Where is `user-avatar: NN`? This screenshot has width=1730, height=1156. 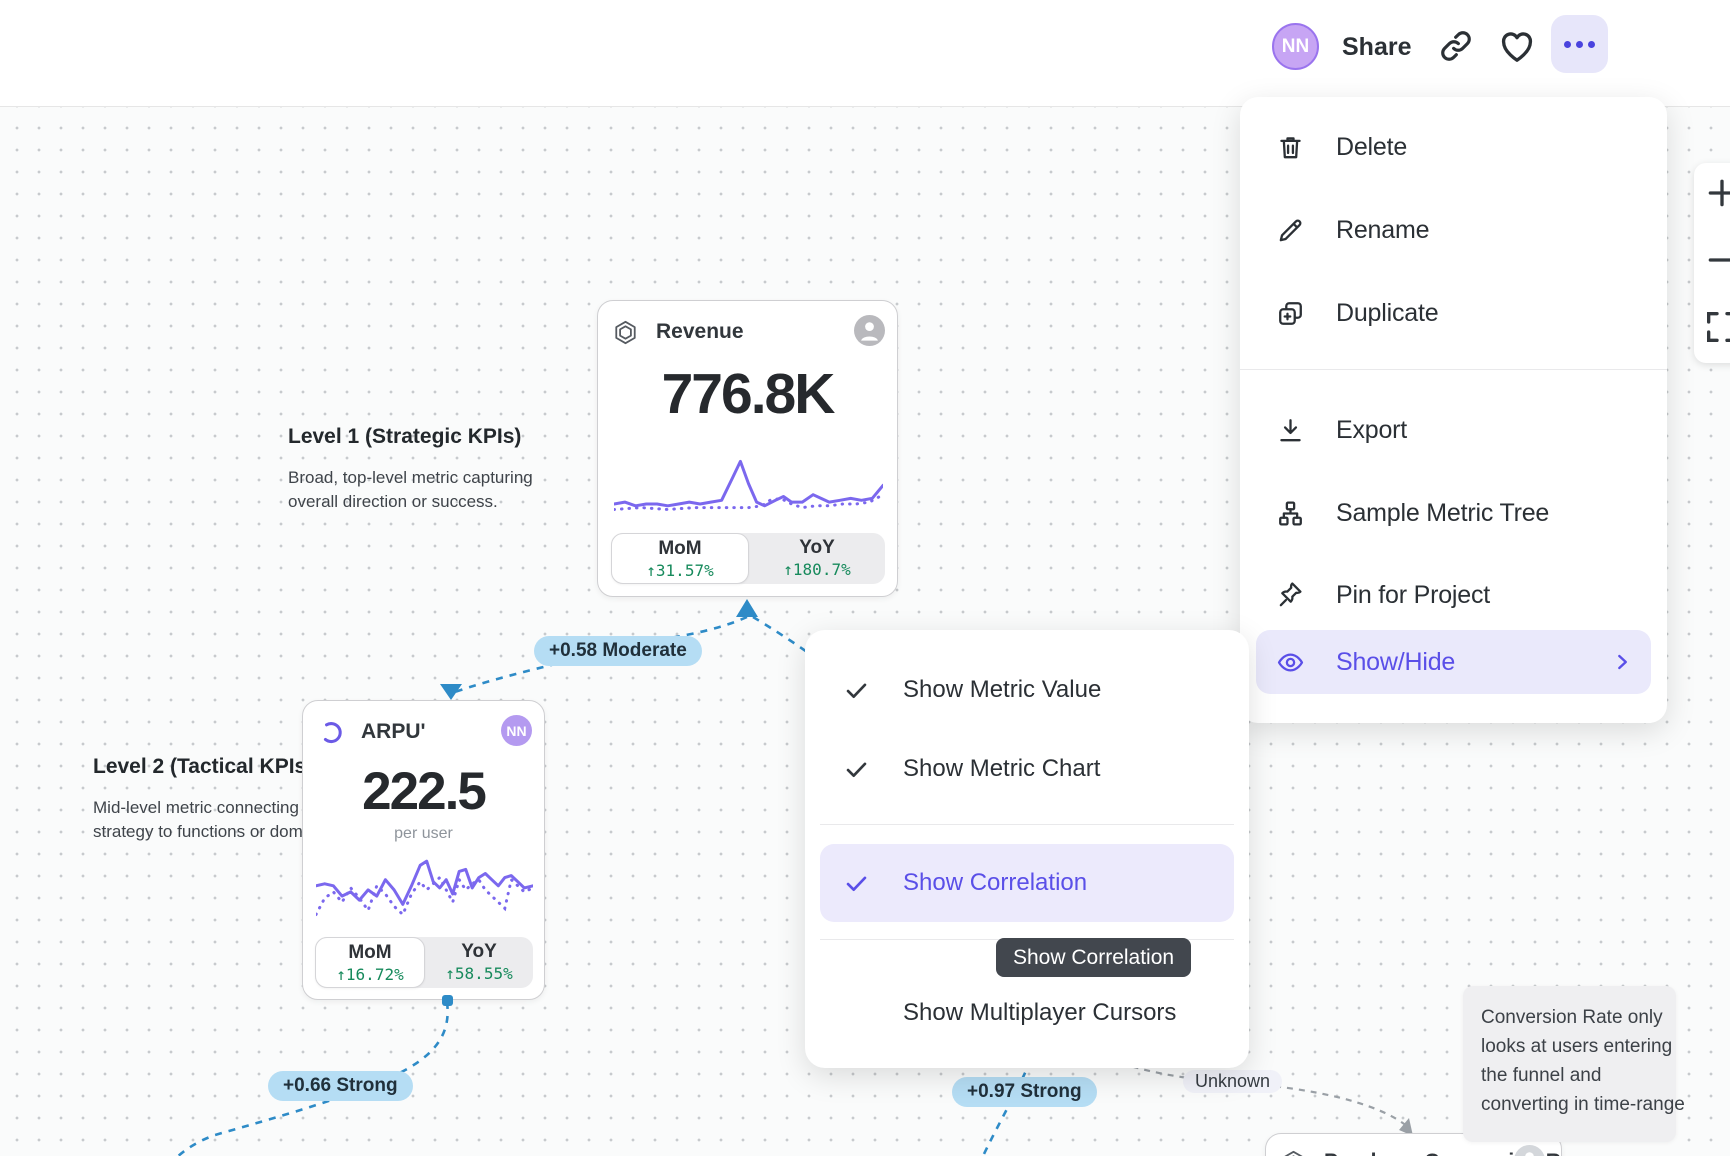
user-avatar: NN is located at coordinates (1295, 46).